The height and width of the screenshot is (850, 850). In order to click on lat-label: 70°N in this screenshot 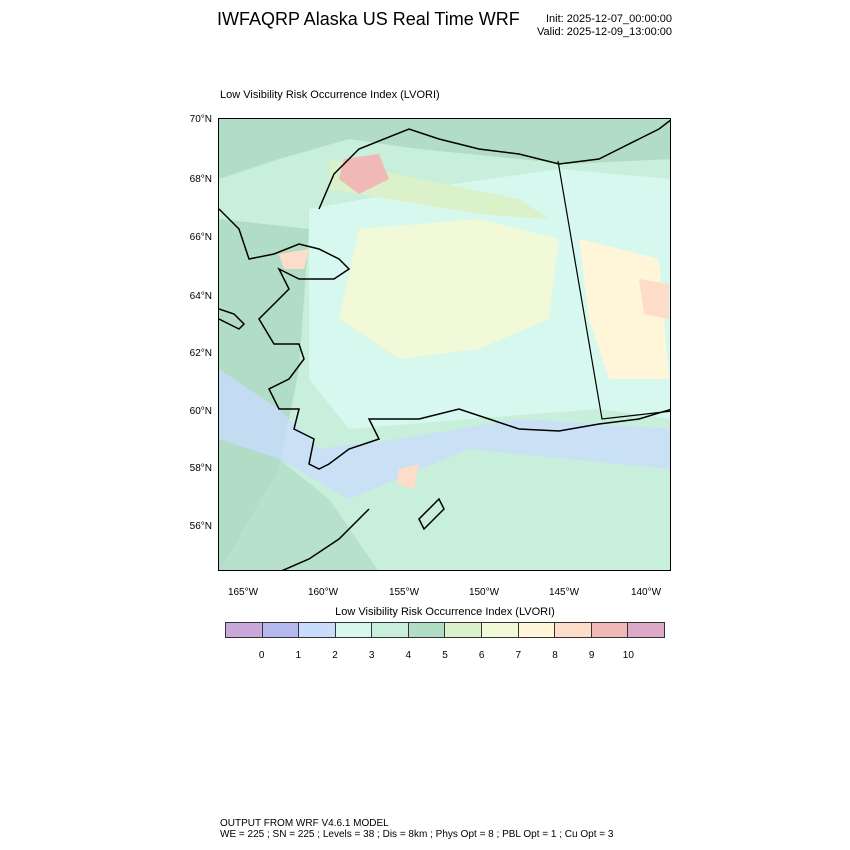, I will do `click(200, 119)`.